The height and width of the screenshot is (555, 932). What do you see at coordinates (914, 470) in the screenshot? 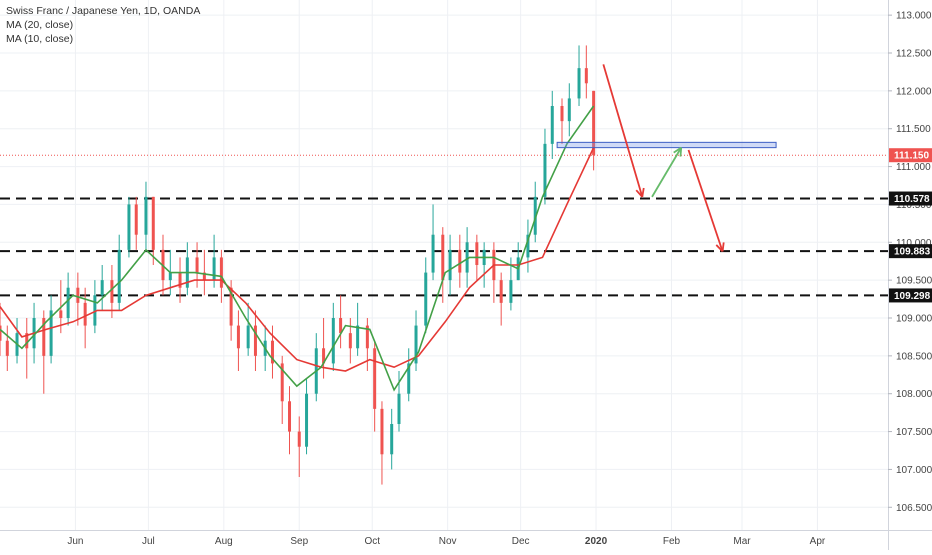
I see `y-tick-label: 107.000` at bounding box center [914, 470].